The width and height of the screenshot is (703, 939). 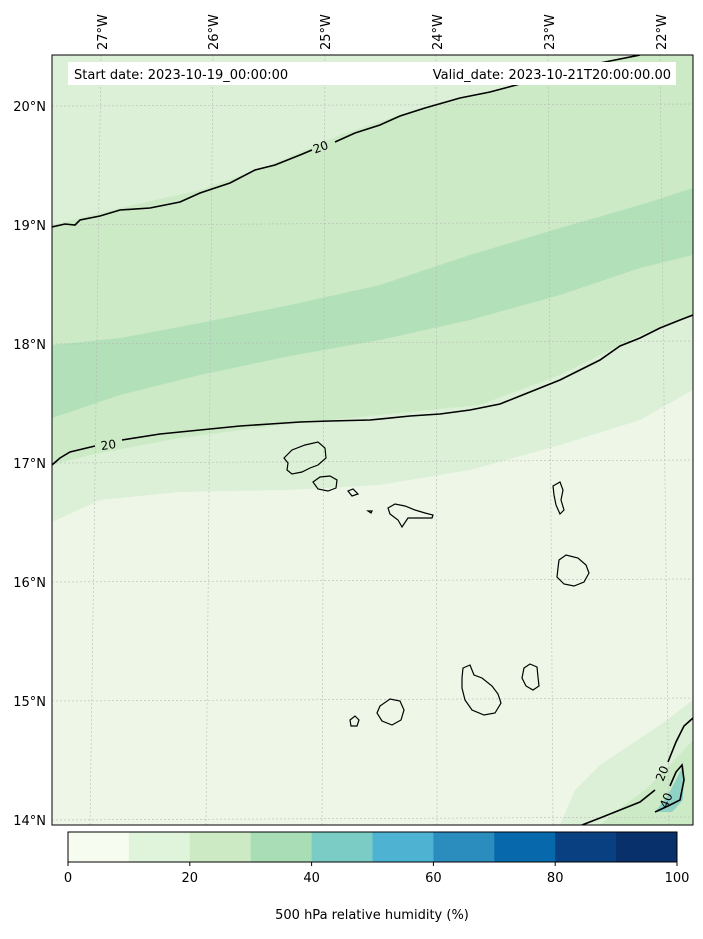 I want to click on island-santiago, so click(x=481, y=690).